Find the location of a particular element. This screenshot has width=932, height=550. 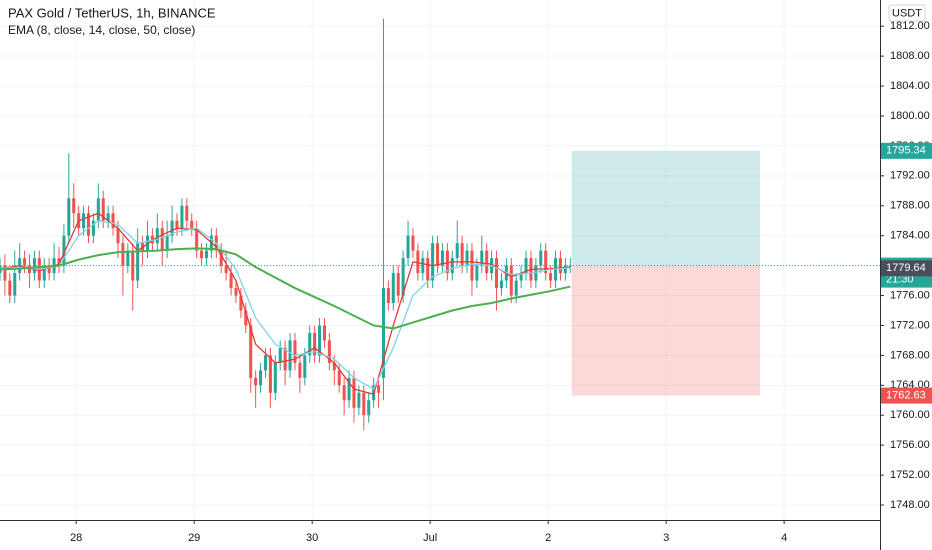

y-tick-label: 1772.00 is located at coordinates (910, 325).